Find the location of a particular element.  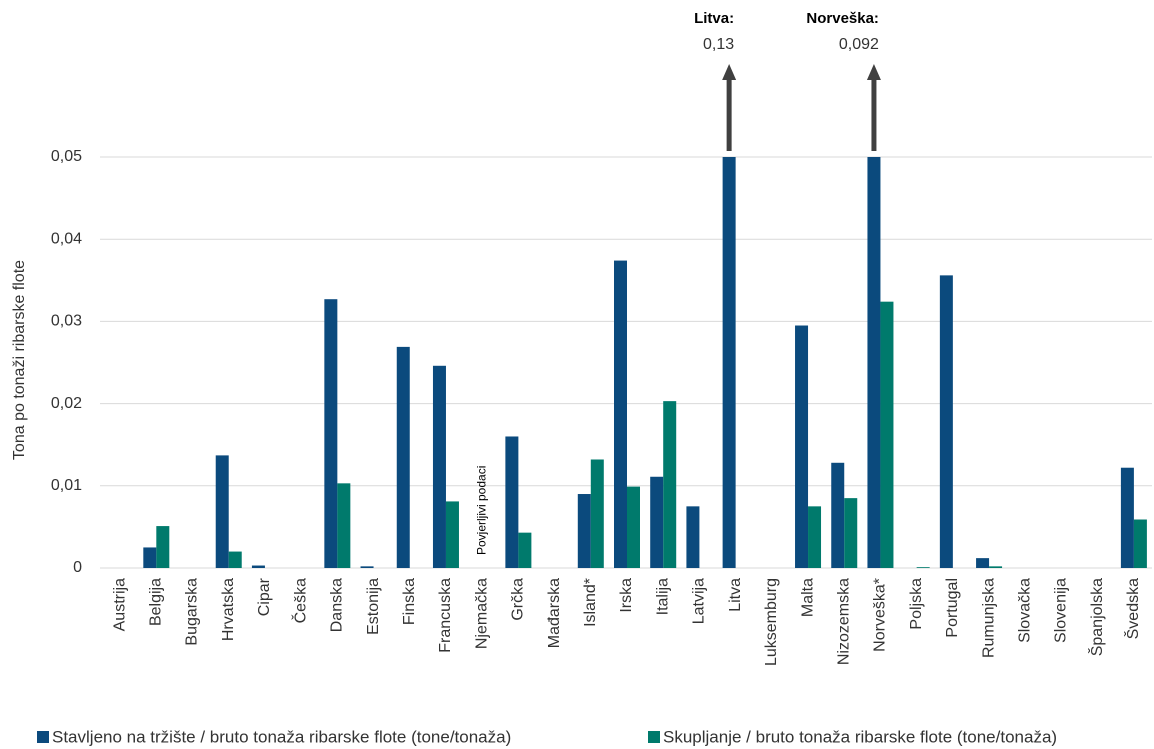

x-tick-label: Estonija is located at coordinates (373, 606).